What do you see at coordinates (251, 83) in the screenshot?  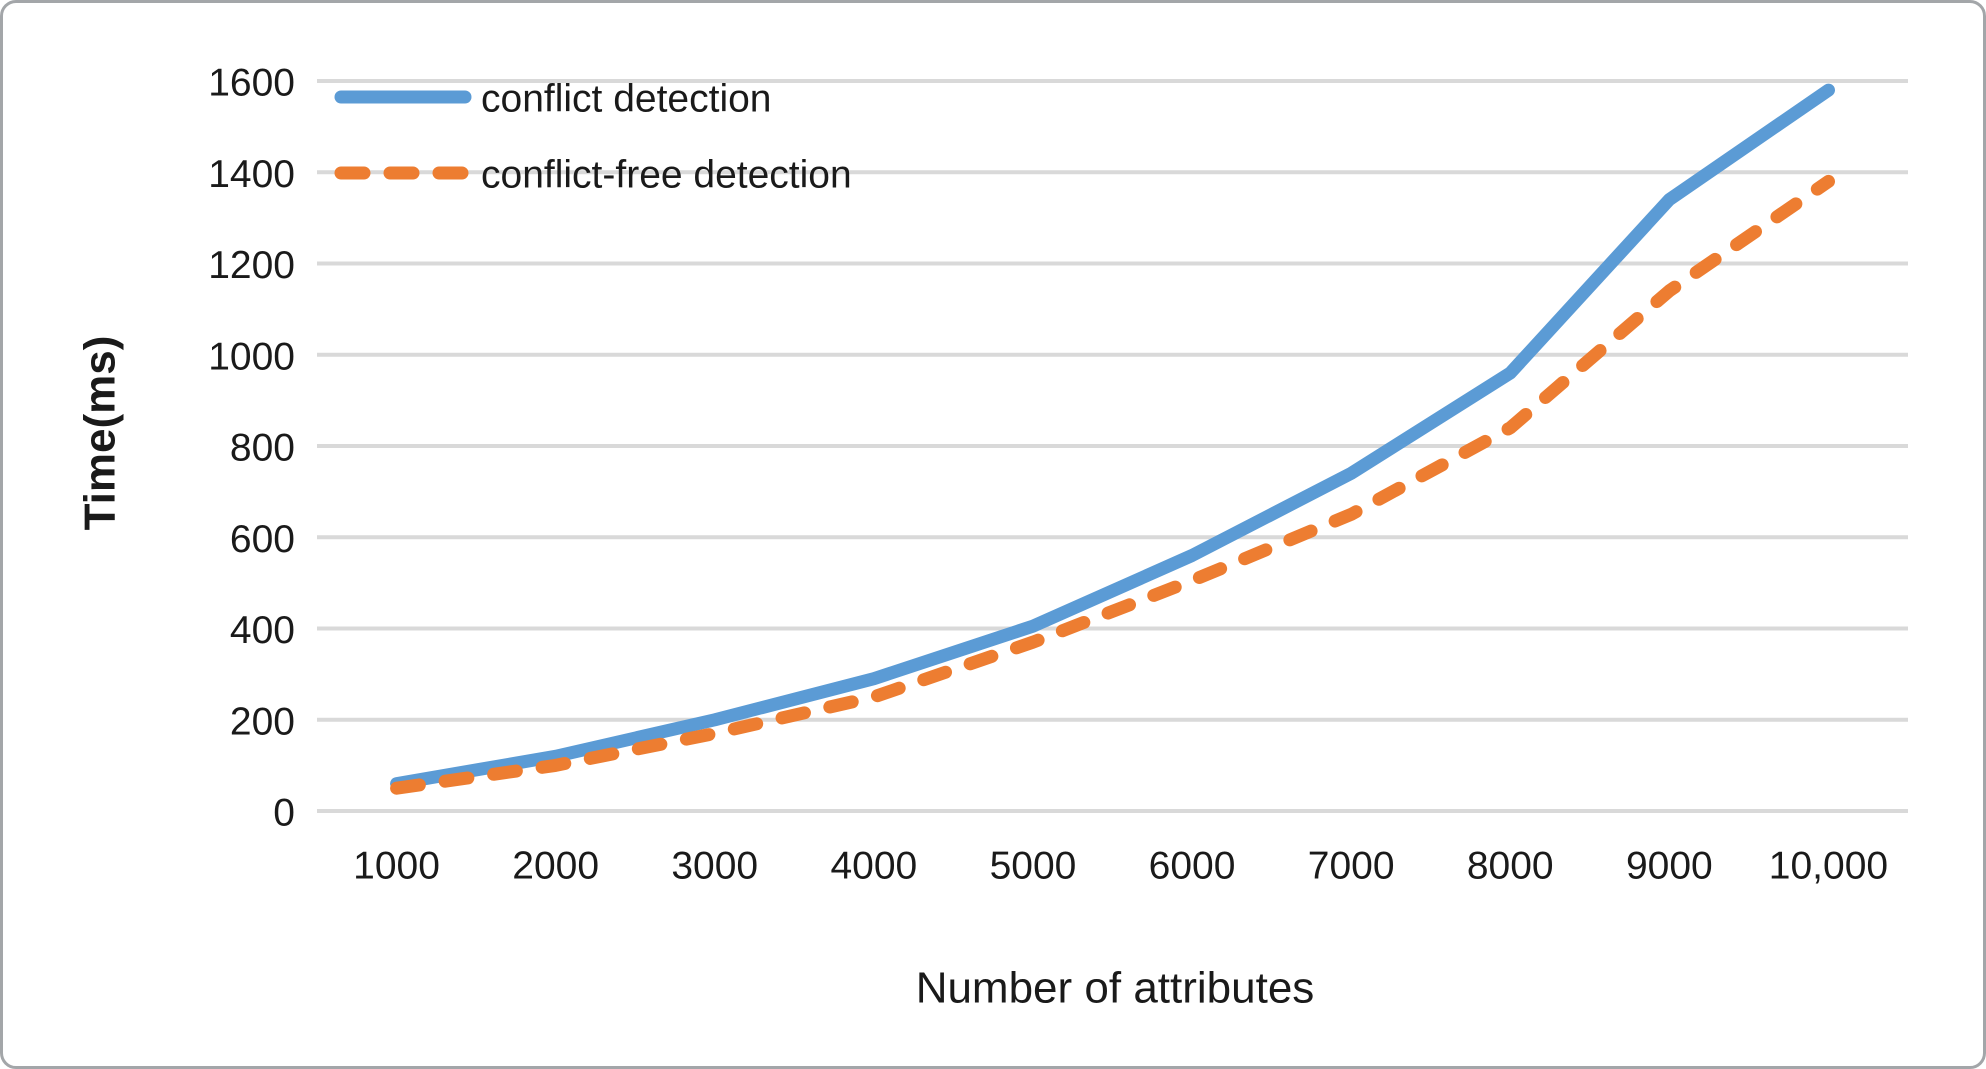 I see `y-tick-1600: 1600` at bounding box center [251, 83].